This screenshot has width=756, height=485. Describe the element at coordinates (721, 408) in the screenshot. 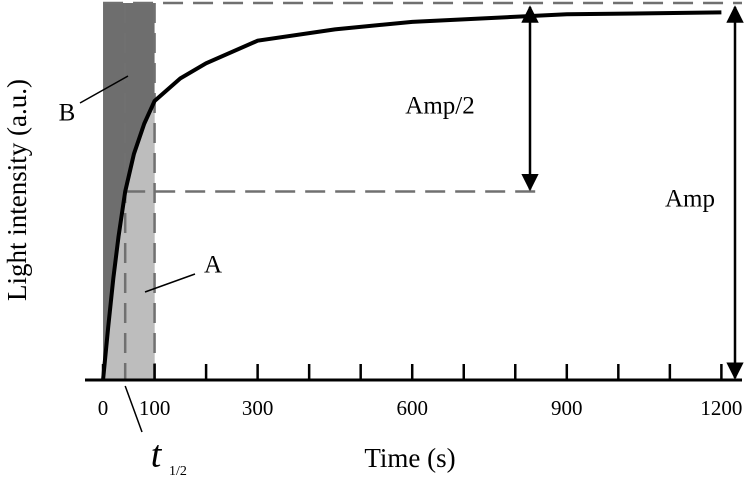

I see `x-tick-label: 1200` at that location.